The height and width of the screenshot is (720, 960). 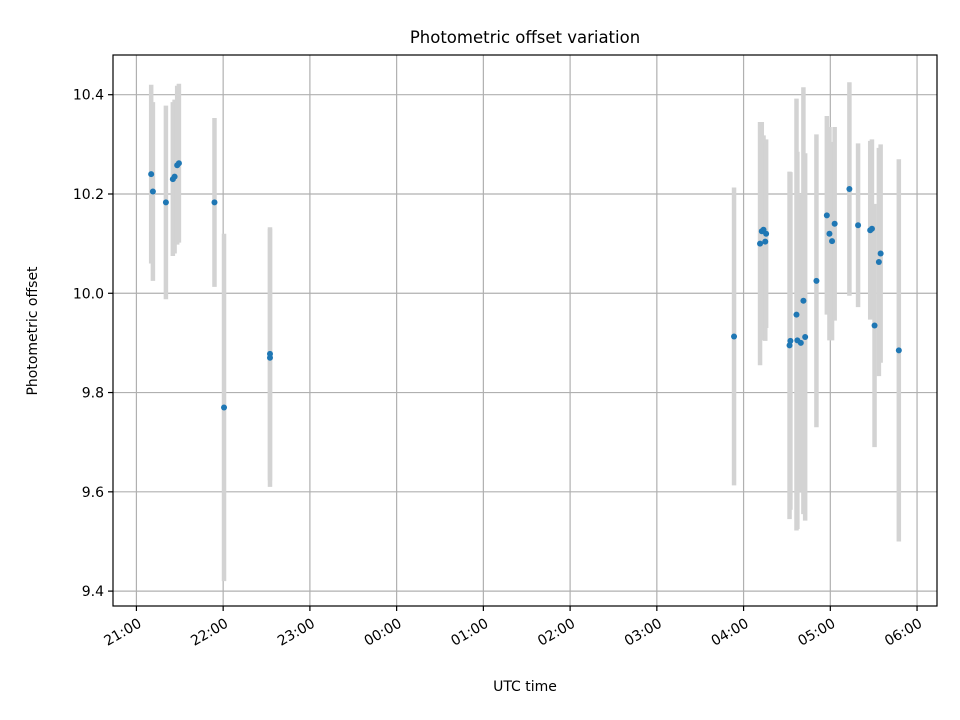 I want to click on y-tick-label: 9.4, so click(x=93, y=592).